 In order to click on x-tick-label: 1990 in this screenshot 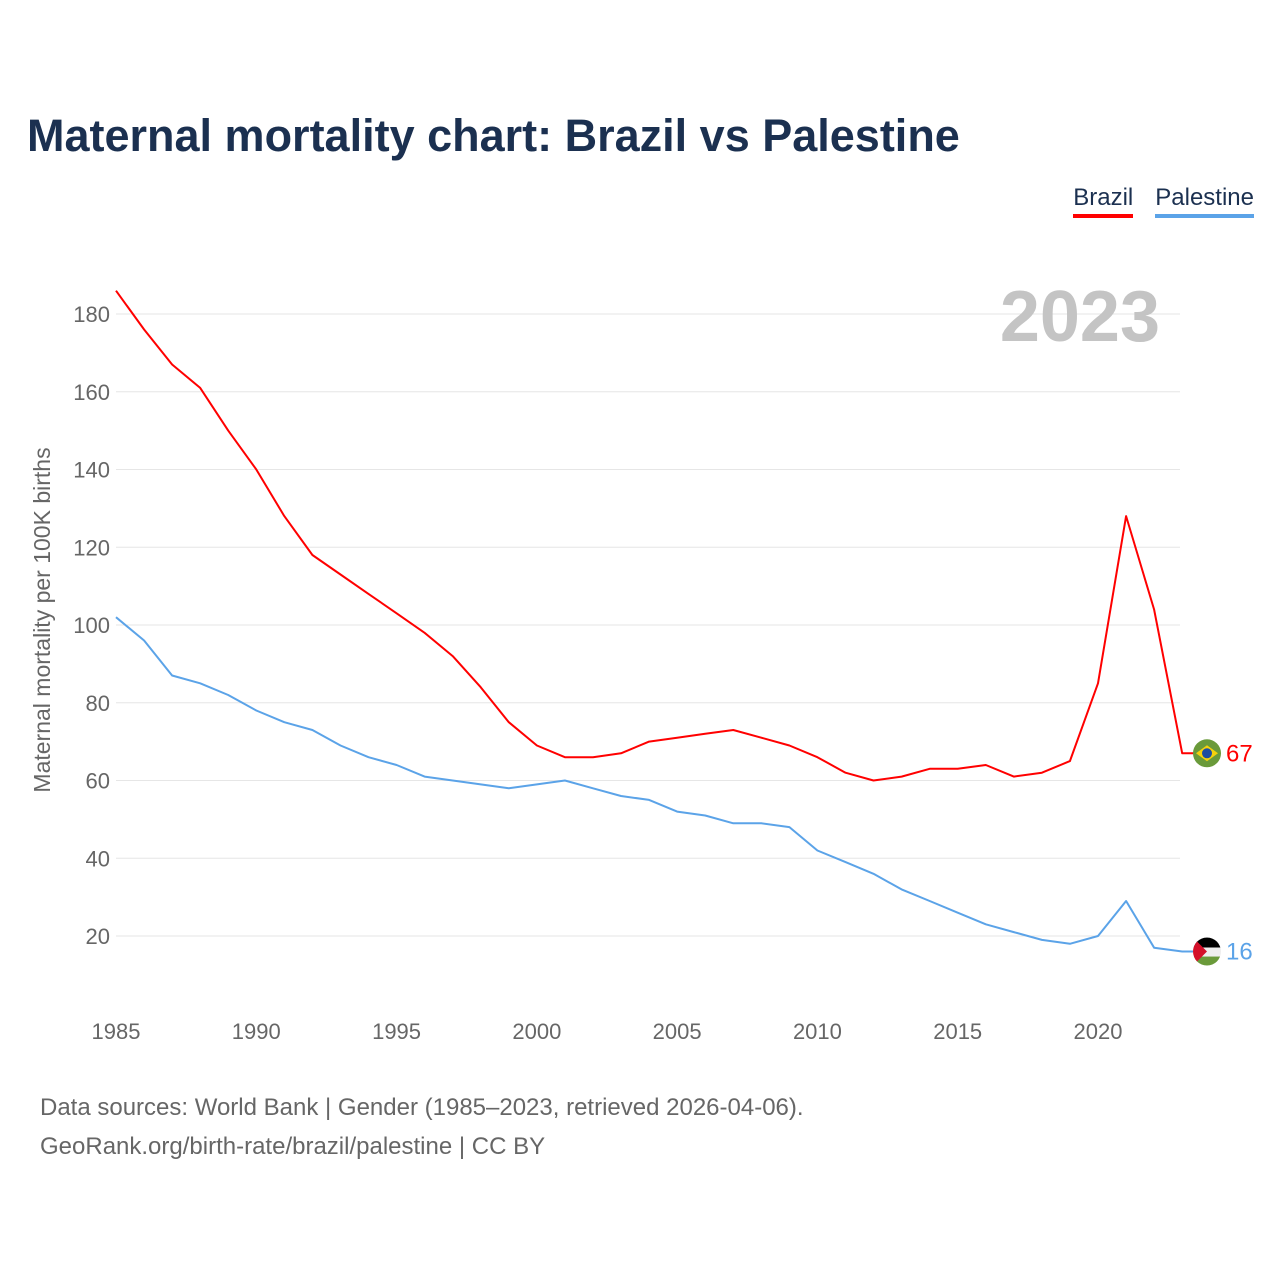, I will do `click(256, 1031)`.